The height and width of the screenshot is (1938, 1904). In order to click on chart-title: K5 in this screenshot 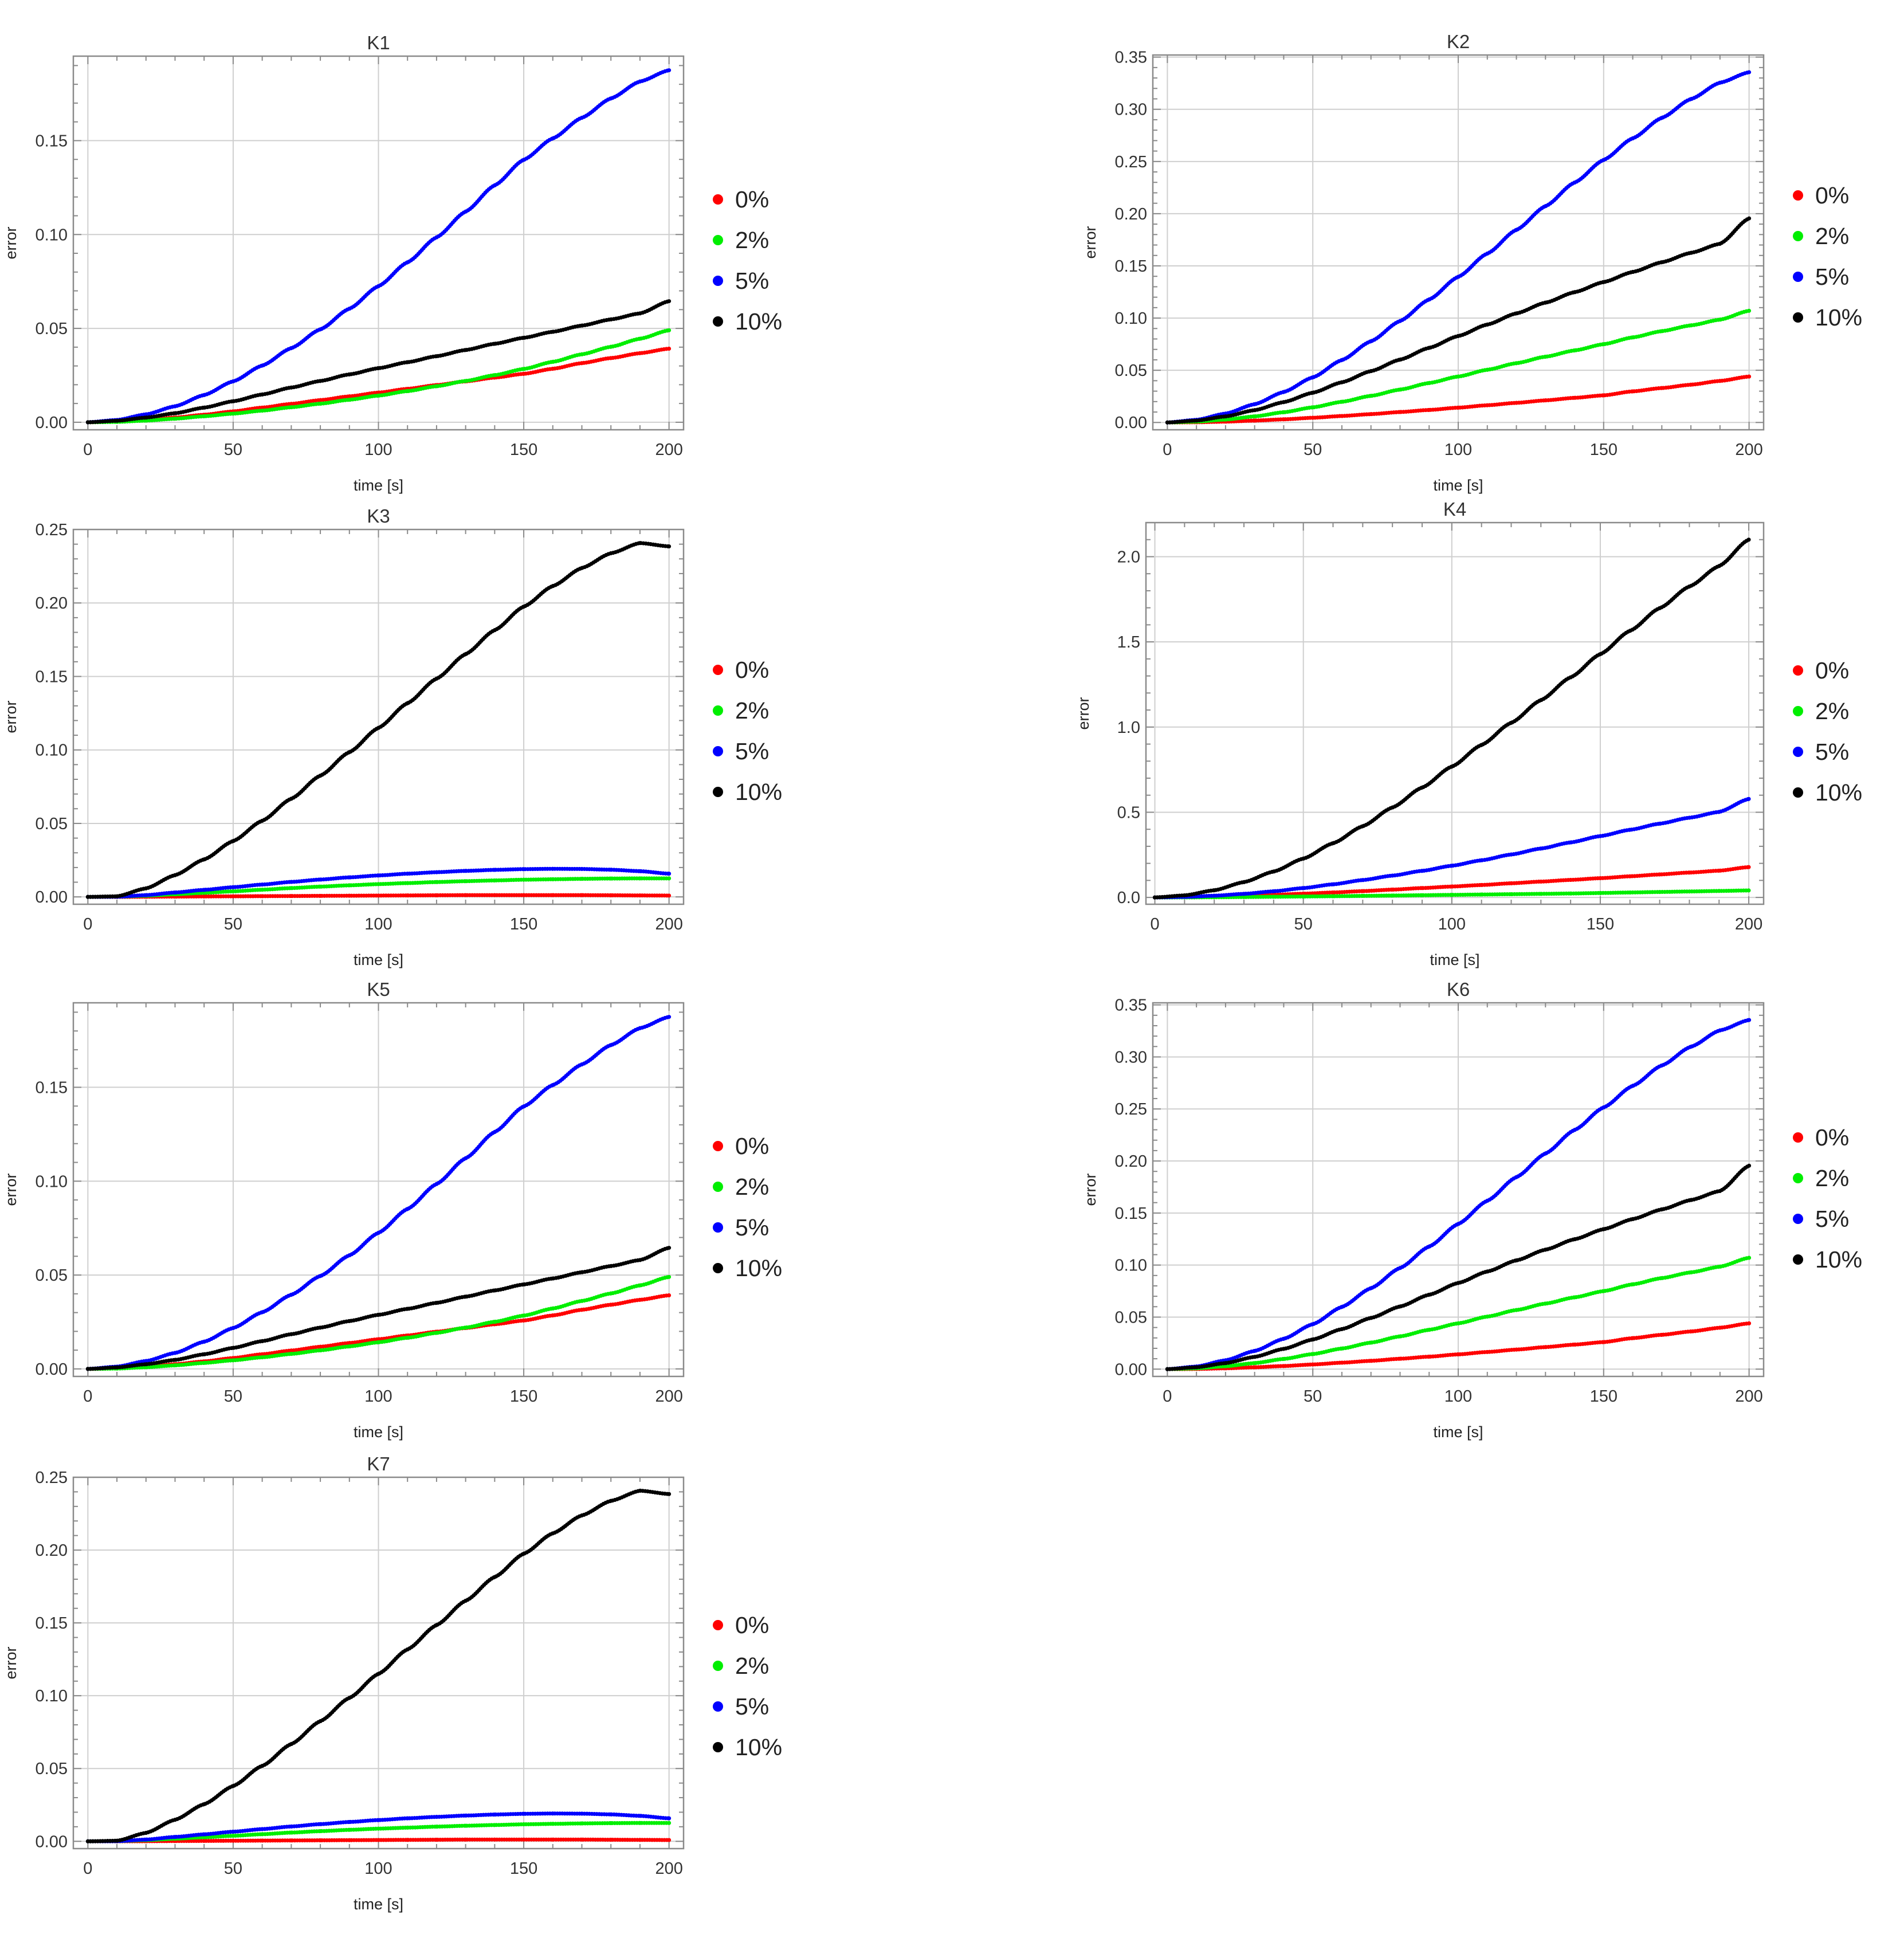, I will do `click(379, 989)`.